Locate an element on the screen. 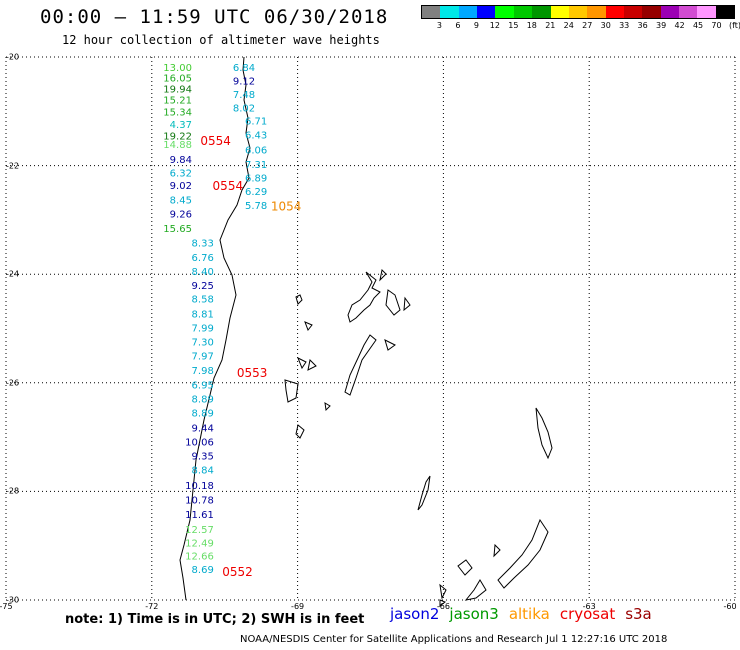  wave-height-value: 16.05 is located at coordinates (177, 79).